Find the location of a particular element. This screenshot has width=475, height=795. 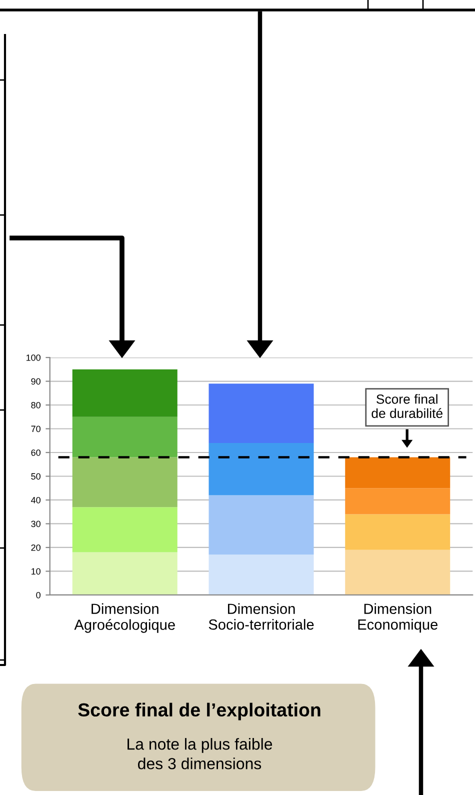

y-tick-label: 30 is located at coordinates (35, 524).